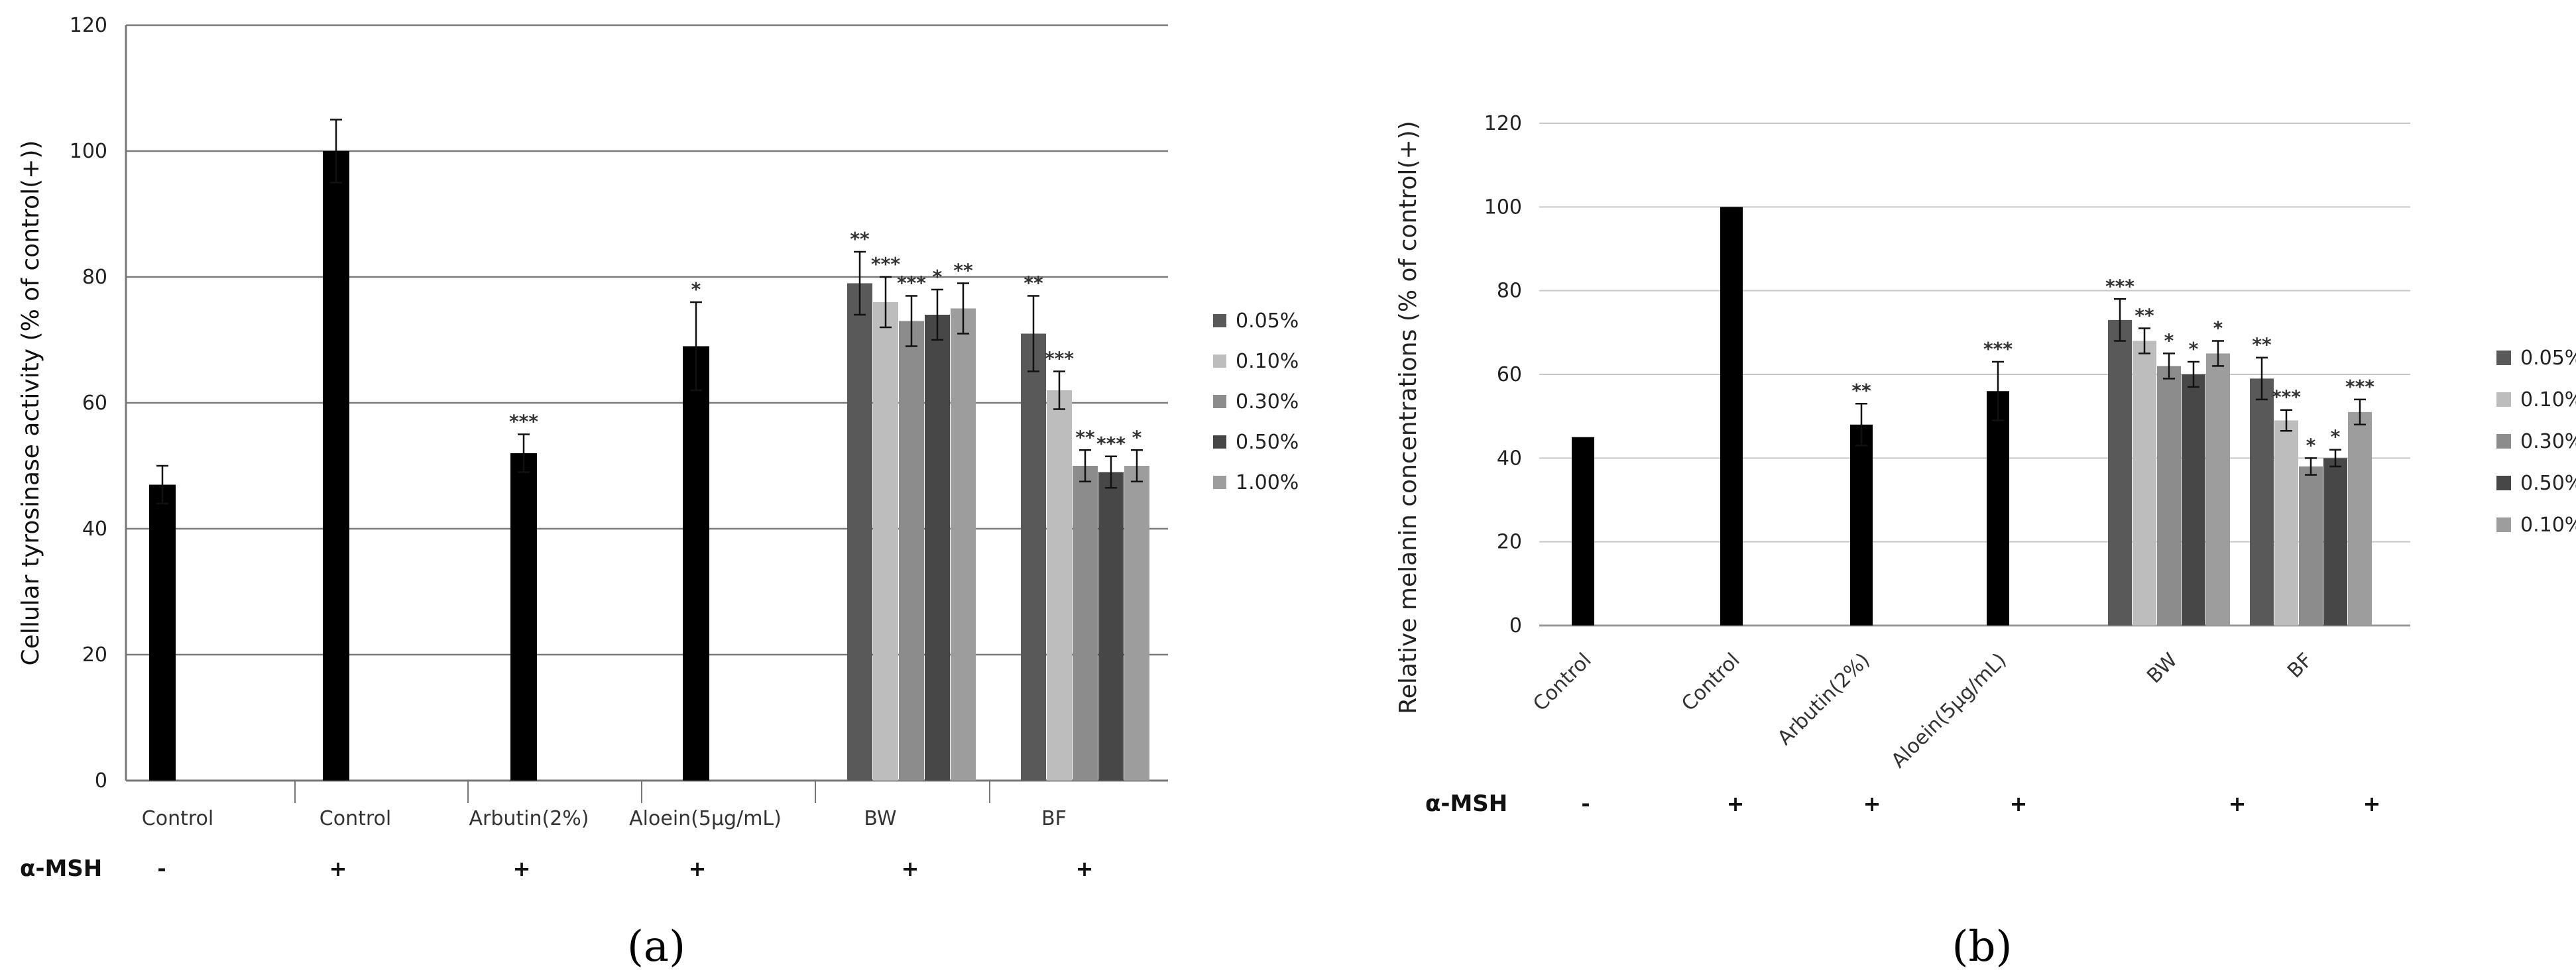 The image size is (2576, 978). I want to click on b-msh-sign: -, so click(1586, 803).